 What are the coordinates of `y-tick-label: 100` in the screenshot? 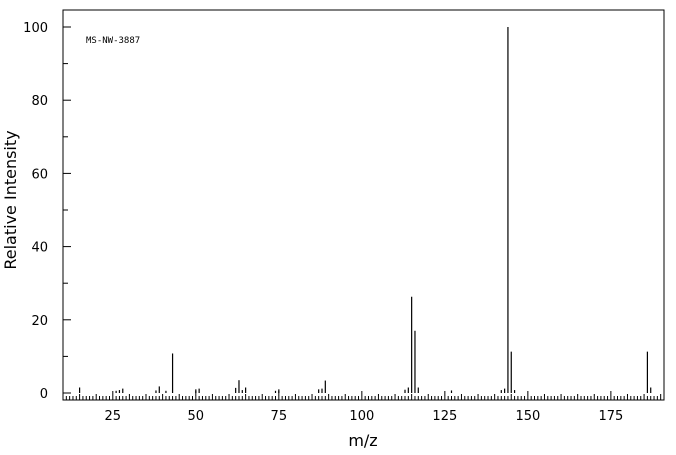 It's located at (35, 28).